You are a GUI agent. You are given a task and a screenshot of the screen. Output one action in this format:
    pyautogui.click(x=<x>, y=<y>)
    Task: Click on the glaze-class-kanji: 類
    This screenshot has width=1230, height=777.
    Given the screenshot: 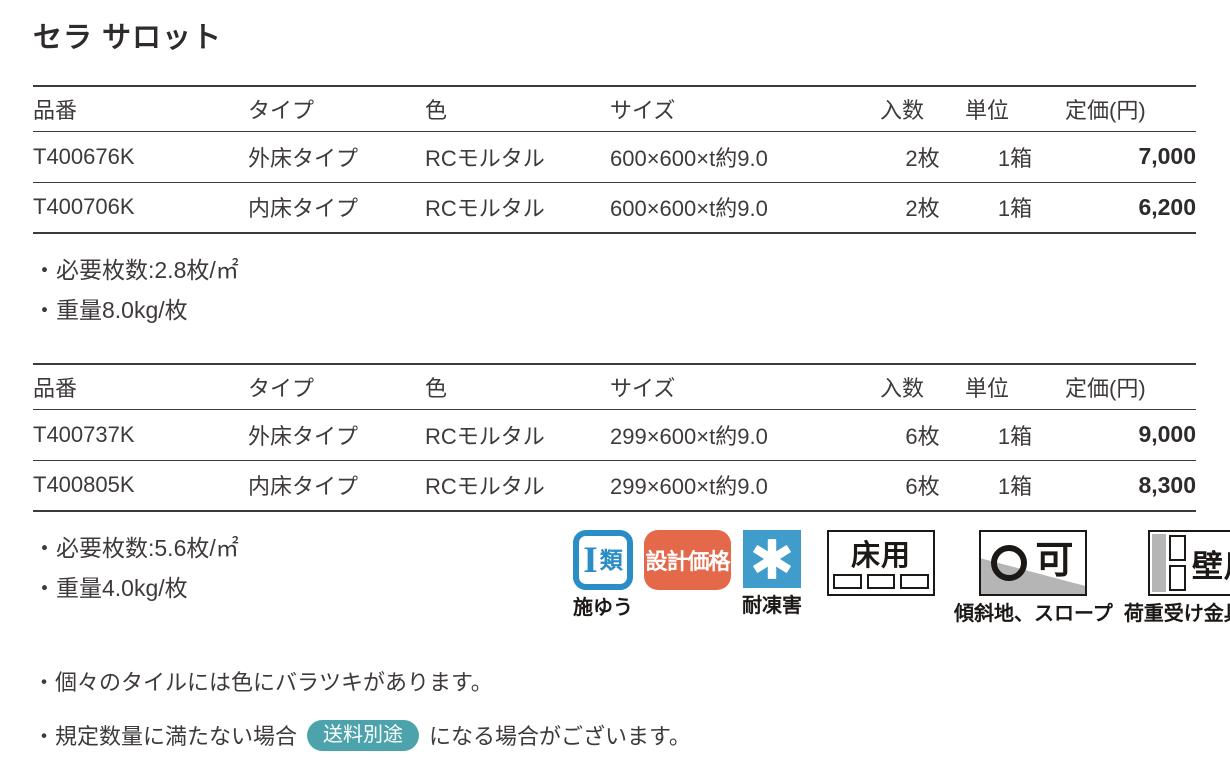 What is the action you would take?
    pyautogui.click(x=611, y=559)
    